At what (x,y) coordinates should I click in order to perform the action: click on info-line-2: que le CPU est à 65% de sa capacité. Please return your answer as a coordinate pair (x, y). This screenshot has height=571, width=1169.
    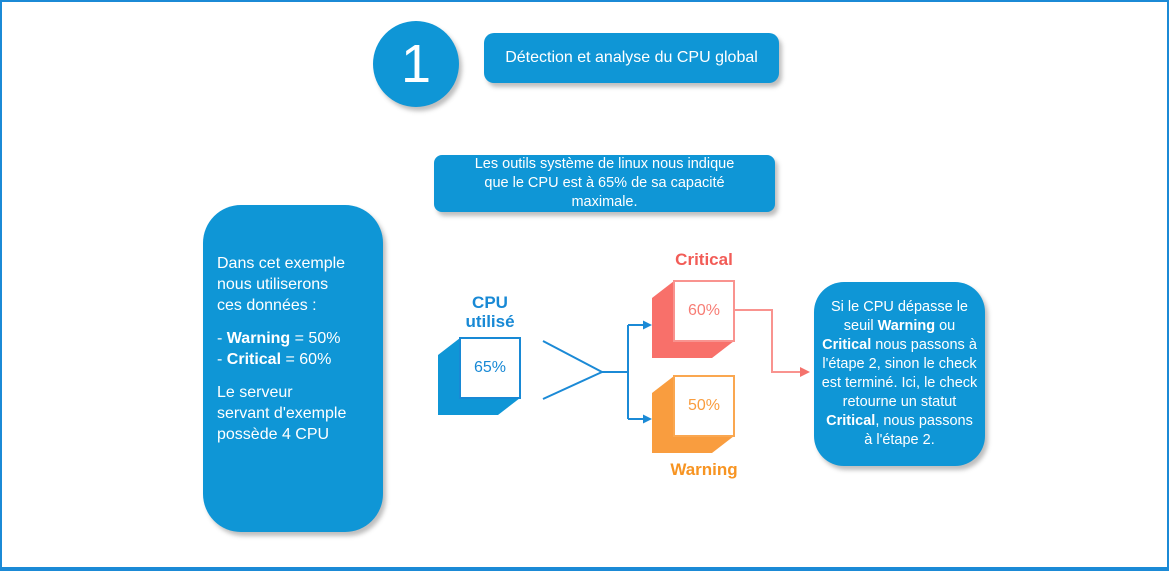
    Looking at the image, I should click on (604, 183).